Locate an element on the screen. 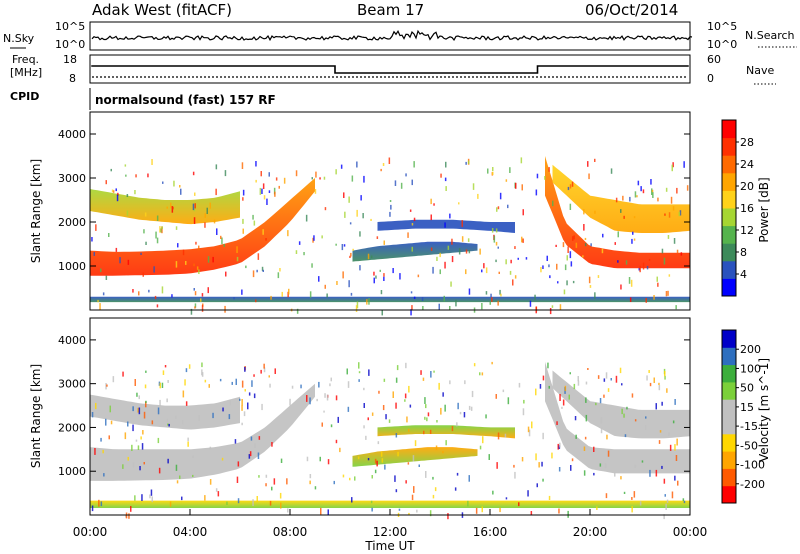 The width and height of the screenshot is (800, 554). time-xtick-label: 16:00 is located at coordinates (490, 532).